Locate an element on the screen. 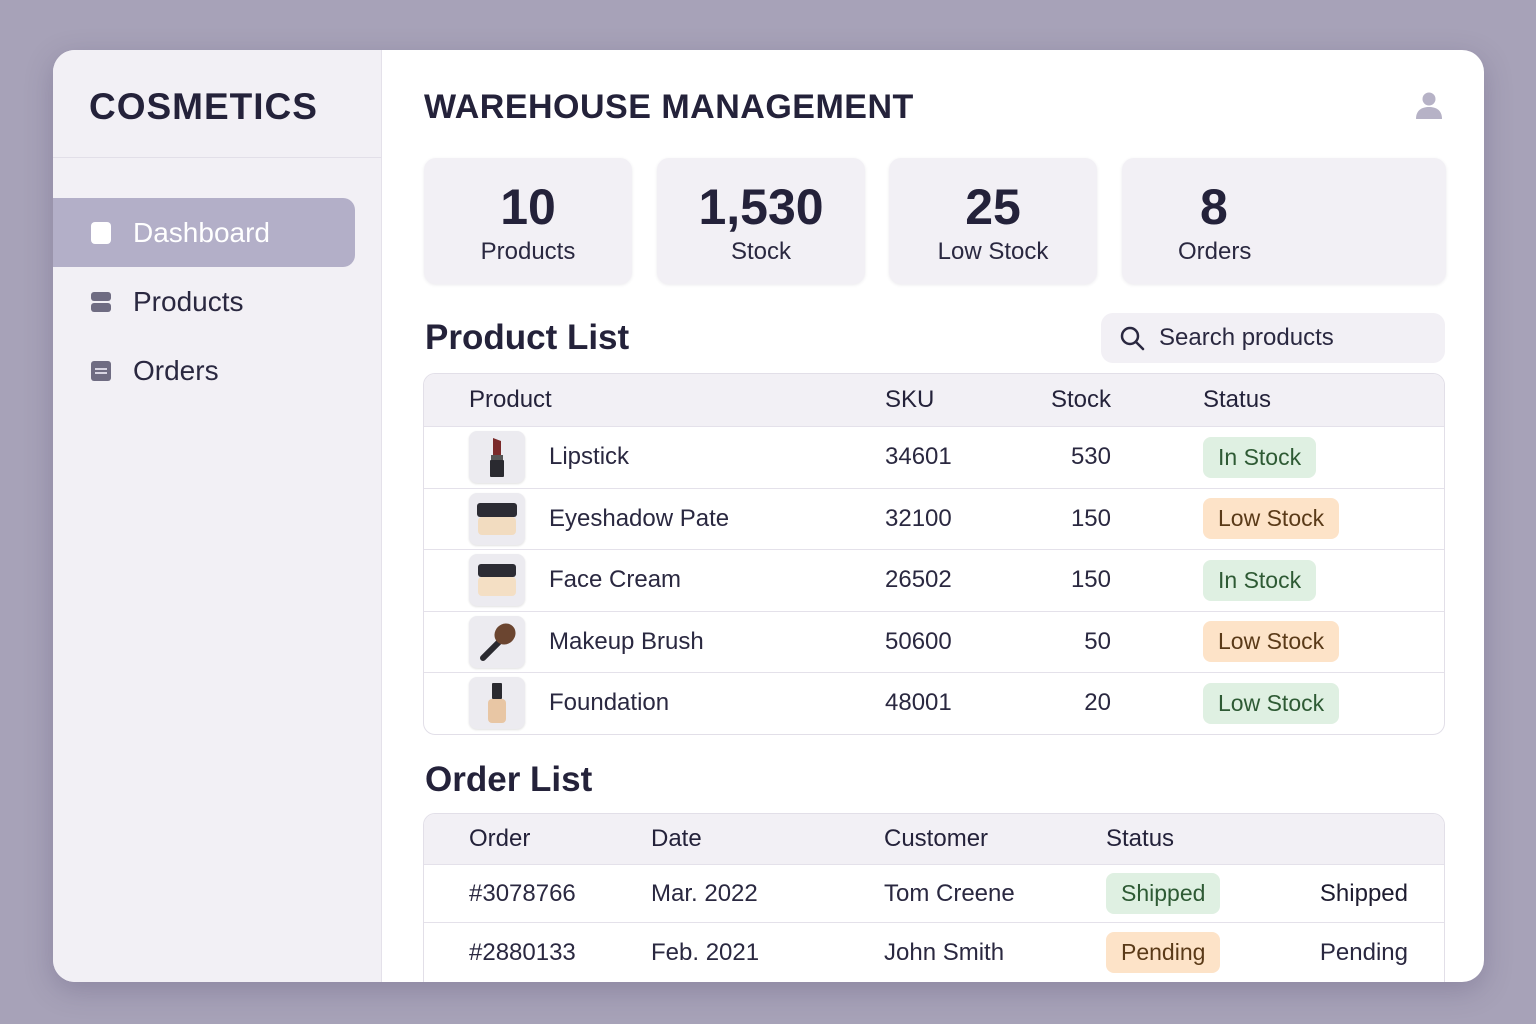 The height and width of the screenshot is (1024, 1536). sku-cell: 50600 is located at coordinates (918, 641).